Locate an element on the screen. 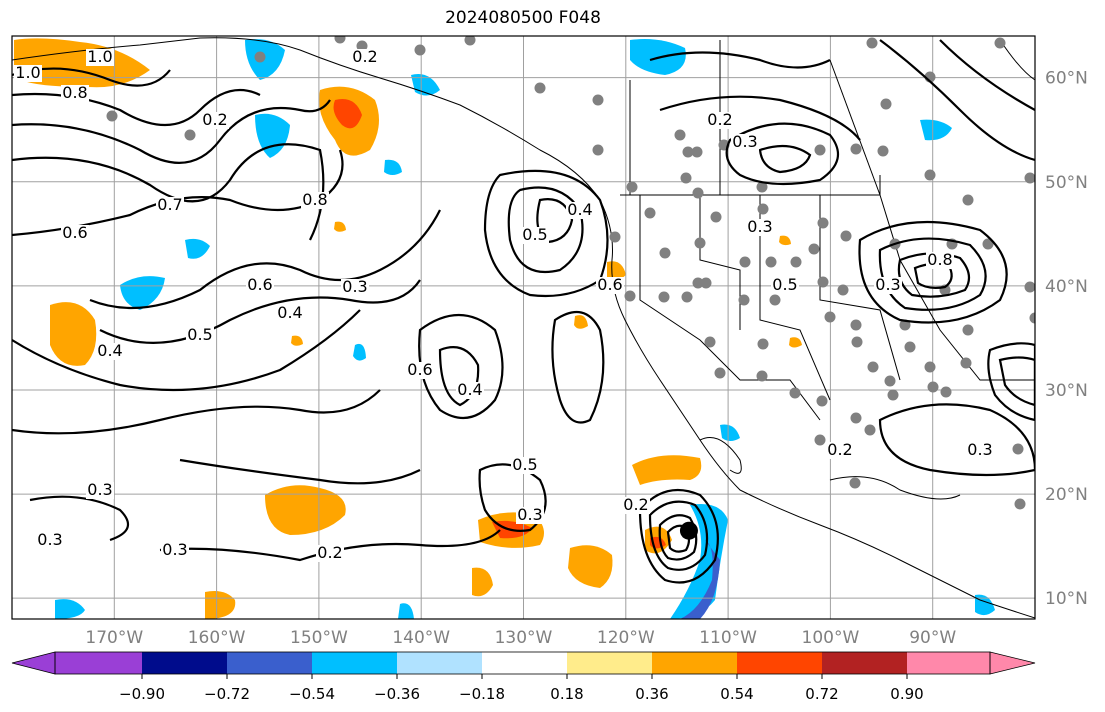 The height and width of the screenshot is (712, 1105). latitude-label: 10°N is located at coordinates (1066, 599).